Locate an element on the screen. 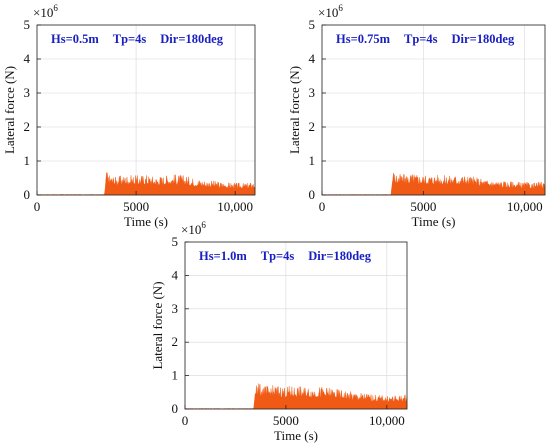  case-annotation: Hs=0.5m Tp=4s Dir=180deg is located at coordinates (137, 39).